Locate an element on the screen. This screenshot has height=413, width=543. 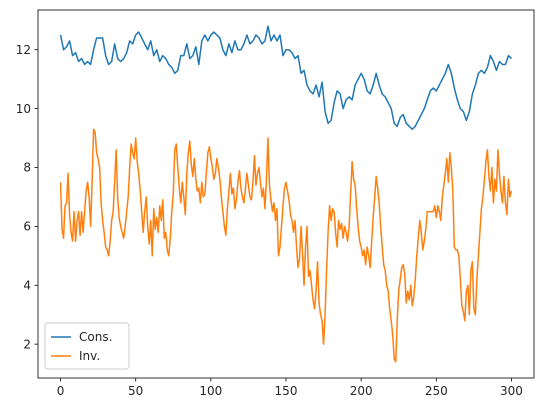
x-tick-label: 150 is located at coordinates (286, 391).